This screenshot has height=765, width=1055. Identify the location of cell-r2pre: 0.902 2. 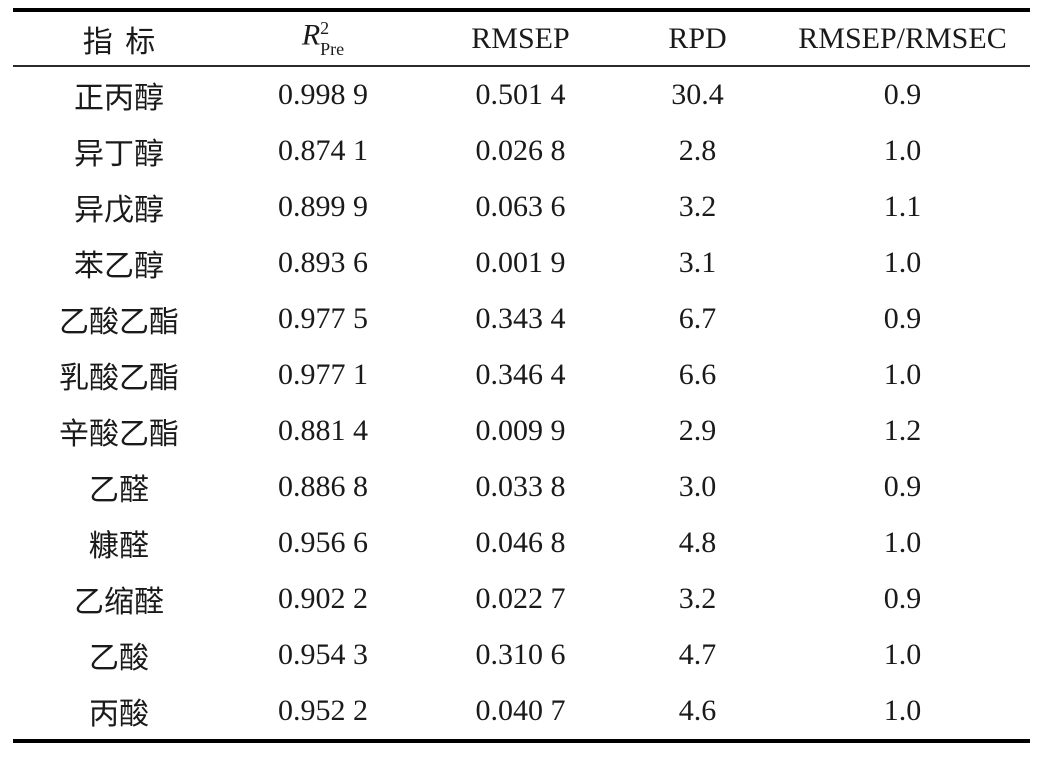
(323, 598).